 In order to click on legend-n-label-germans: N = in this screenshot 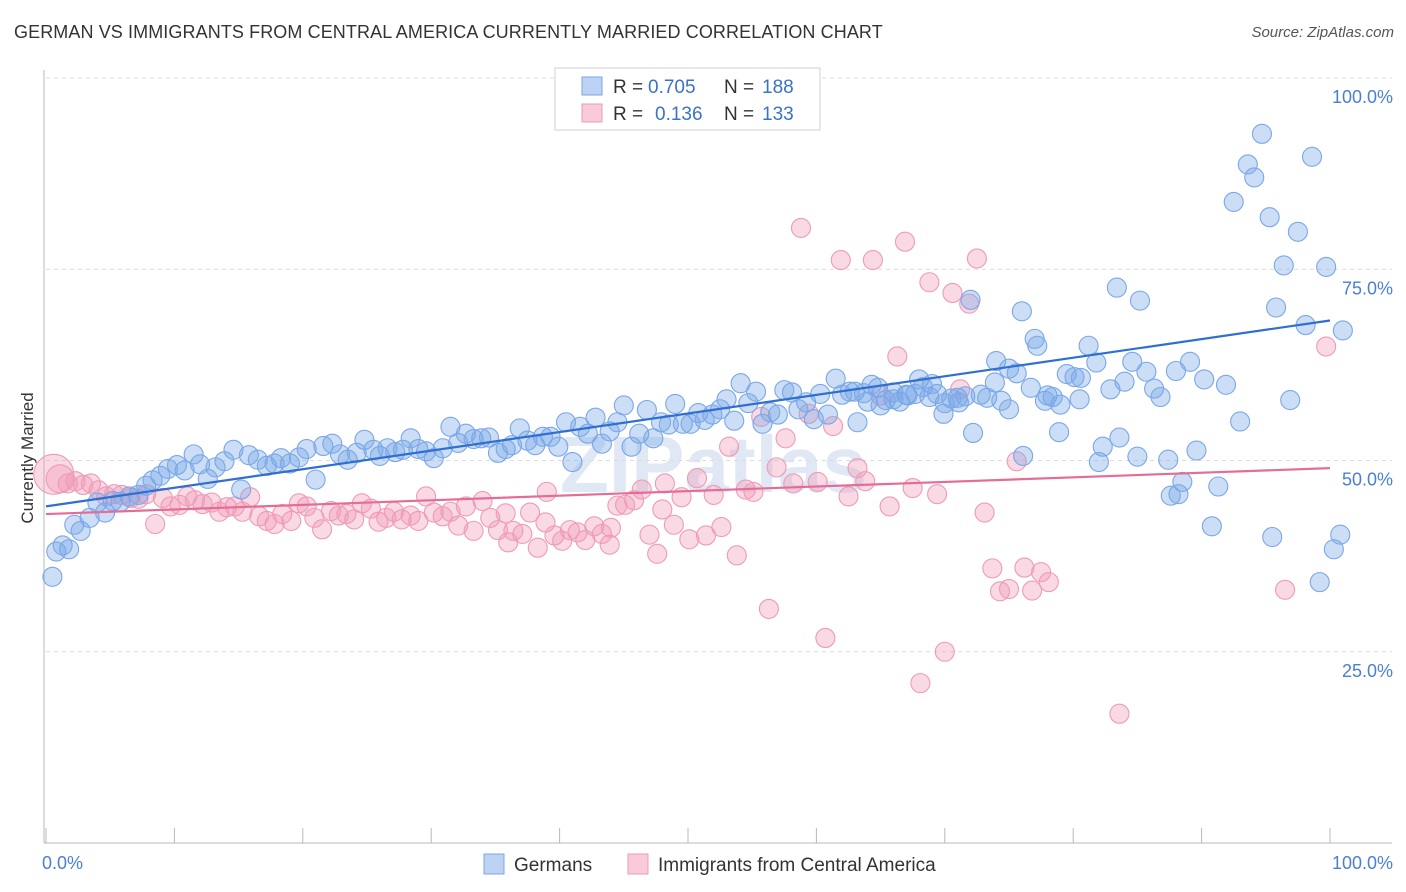, I will do `click(739, 87)`.